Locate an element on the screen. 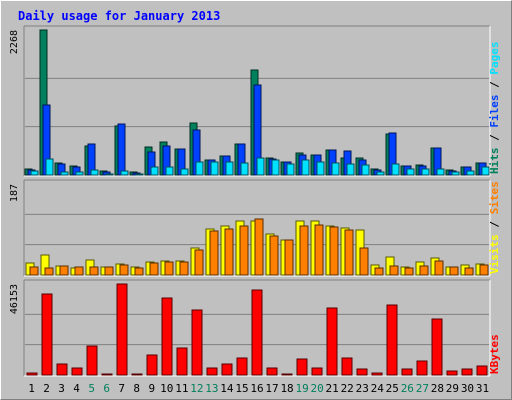 This screenshot has width=512, height=400. x-tick-label-day-14: 14 is located at coordinates (227, 388).